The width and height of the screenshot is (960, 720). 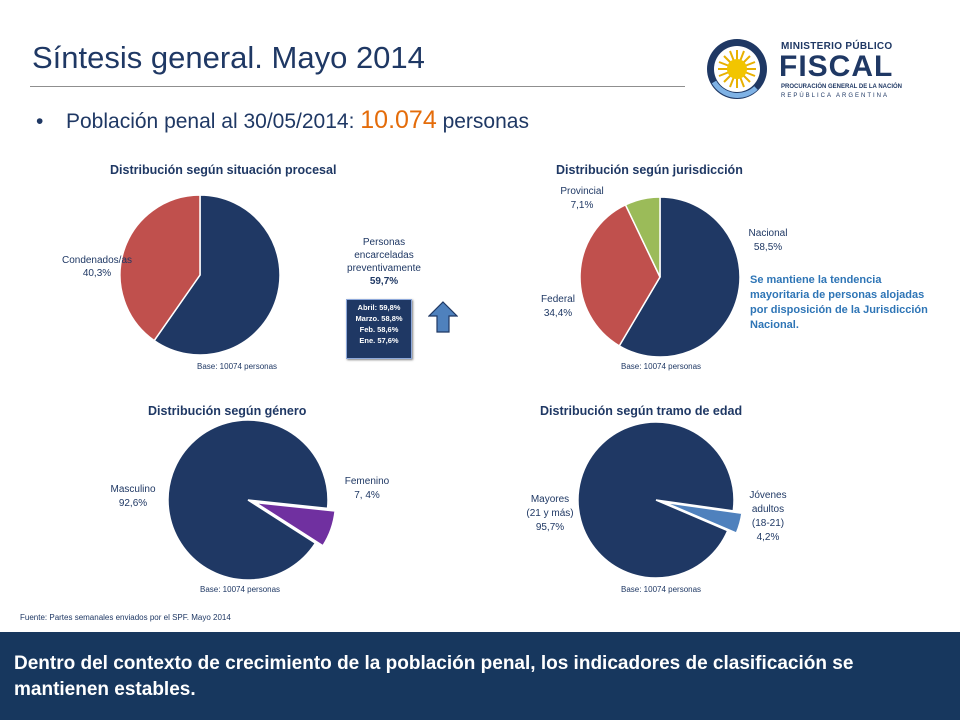 I want to click on label-mayores-value: 95,7%, so click(x=550, y=527).